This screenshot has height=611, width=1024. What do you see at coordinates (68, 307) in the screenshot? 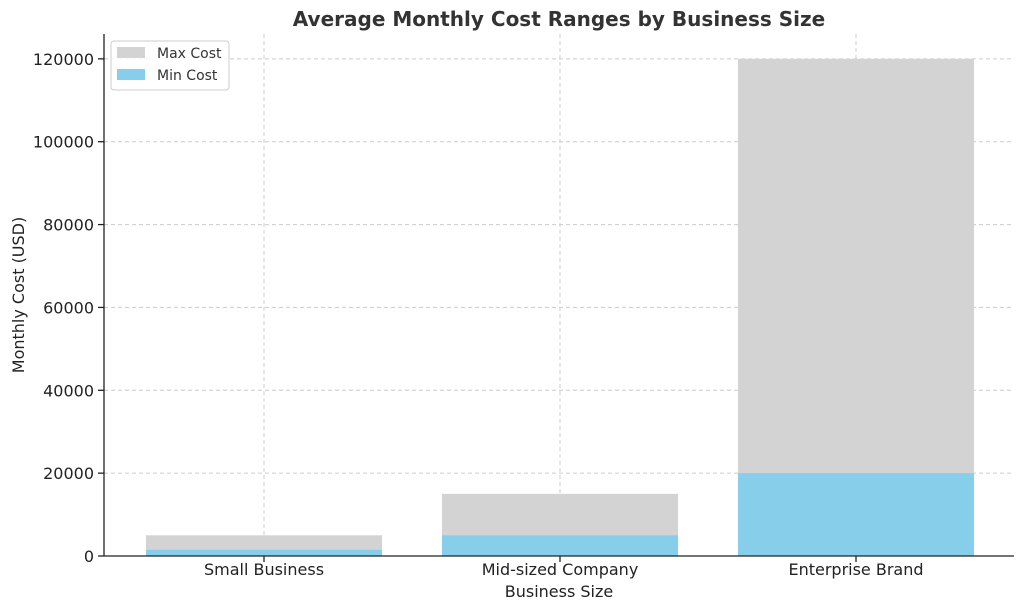
I see `y-tick-label: 60000` at bounding box center [68, 307].